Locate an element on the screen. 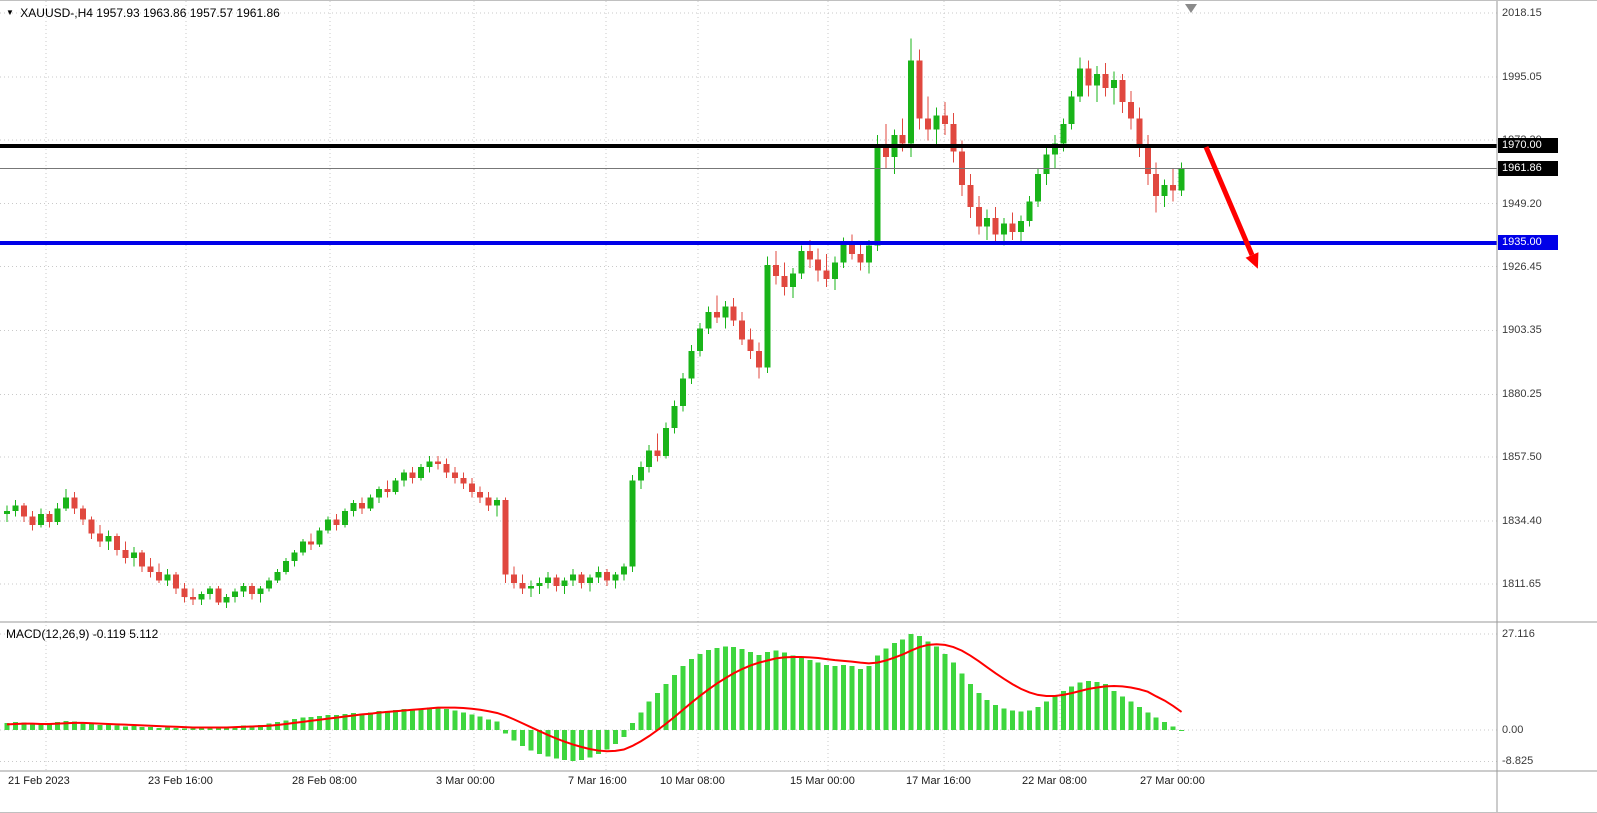 This screenshot has height=813, width=1597. trend-arrow is located at coordinates (1229, 201).